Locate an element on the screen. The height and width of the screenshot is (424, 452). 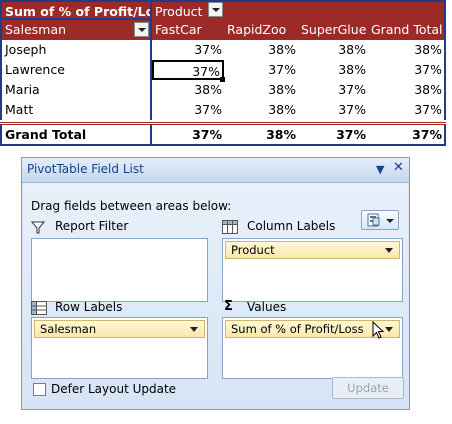
drag-instruction: Drag fields between areas below: is located at coordinates (131, 206).